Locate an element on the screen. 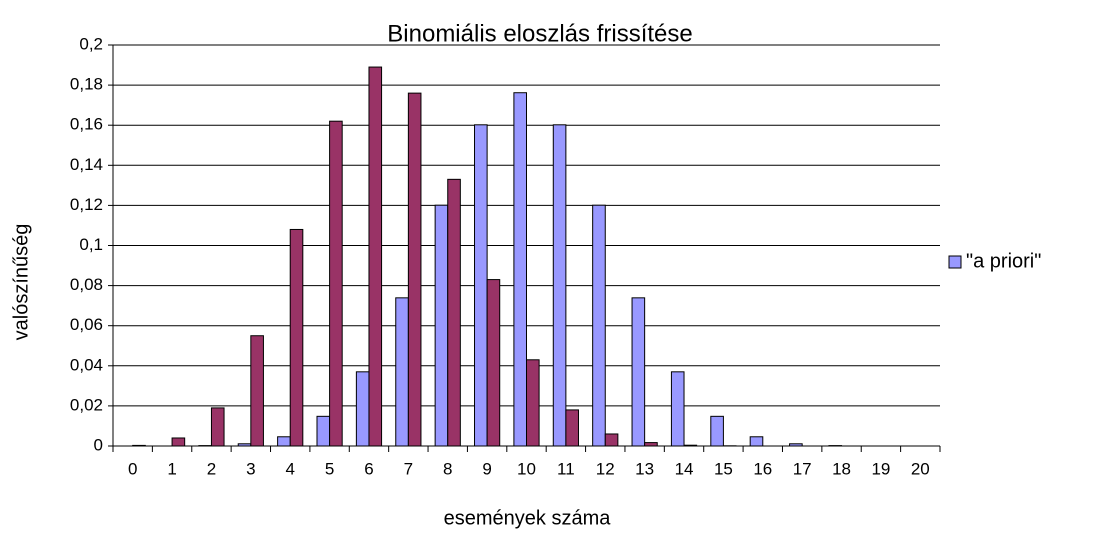 This screenshot has width=1101, height=533. y-tick-label: 0,18 is located at coordinates (86, 84).